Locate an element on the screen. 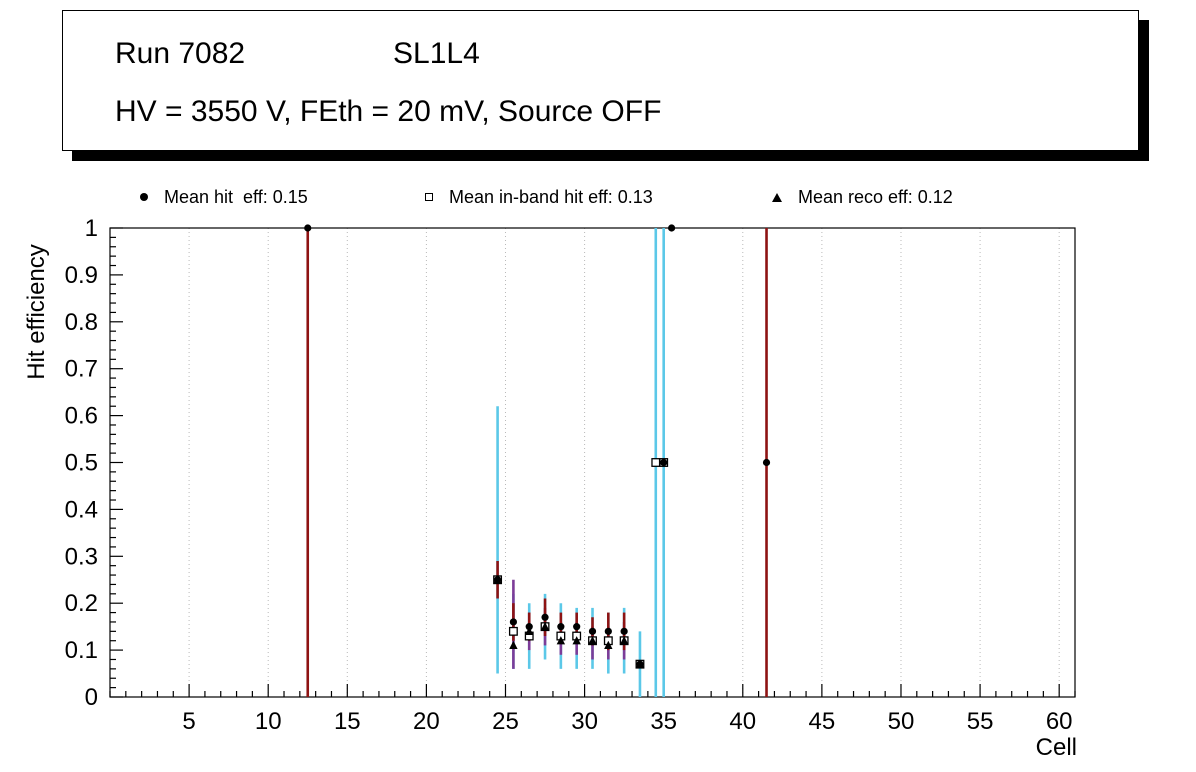 This screenshot has width=1196, height=772. svg-text: 40 is located at coordinates (742, 721).